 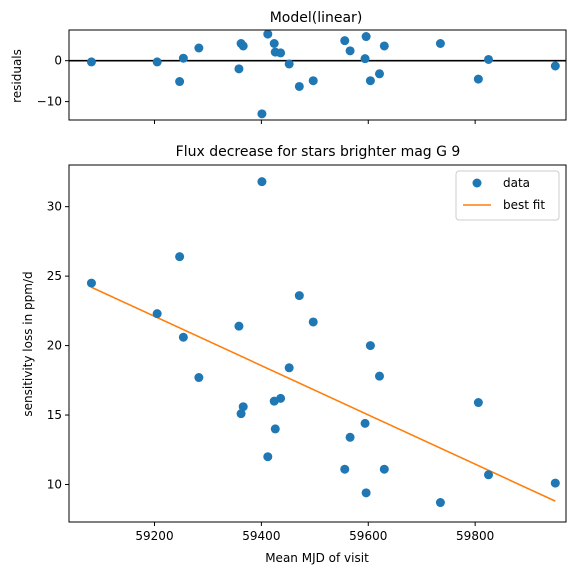 What do you see at coordinates (54, 346) in the screenshot?
I see `y-tick-label: 20` at bounding box center [54, 346].